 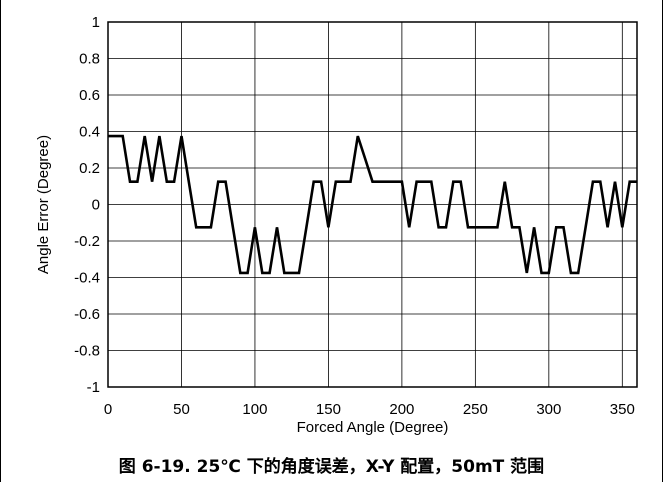 What do you see at coordinates (87, 351) in the screenshot?
I see `y-tick-label: -0.8` at bounding box center [87, 351].